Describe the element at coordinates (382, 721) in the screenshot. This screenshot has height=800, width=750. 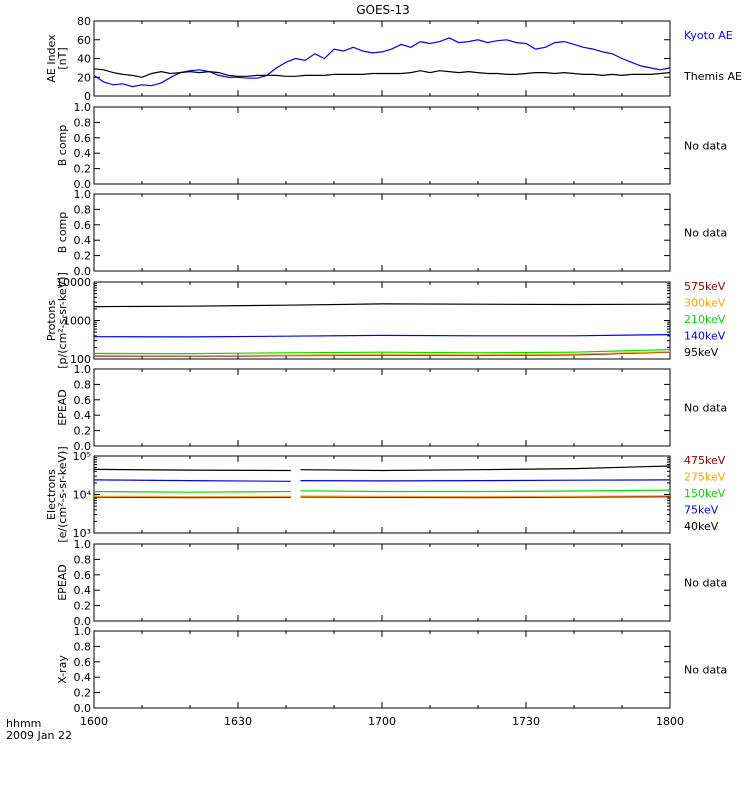
I see `x-tick-label: 1700` at that location.